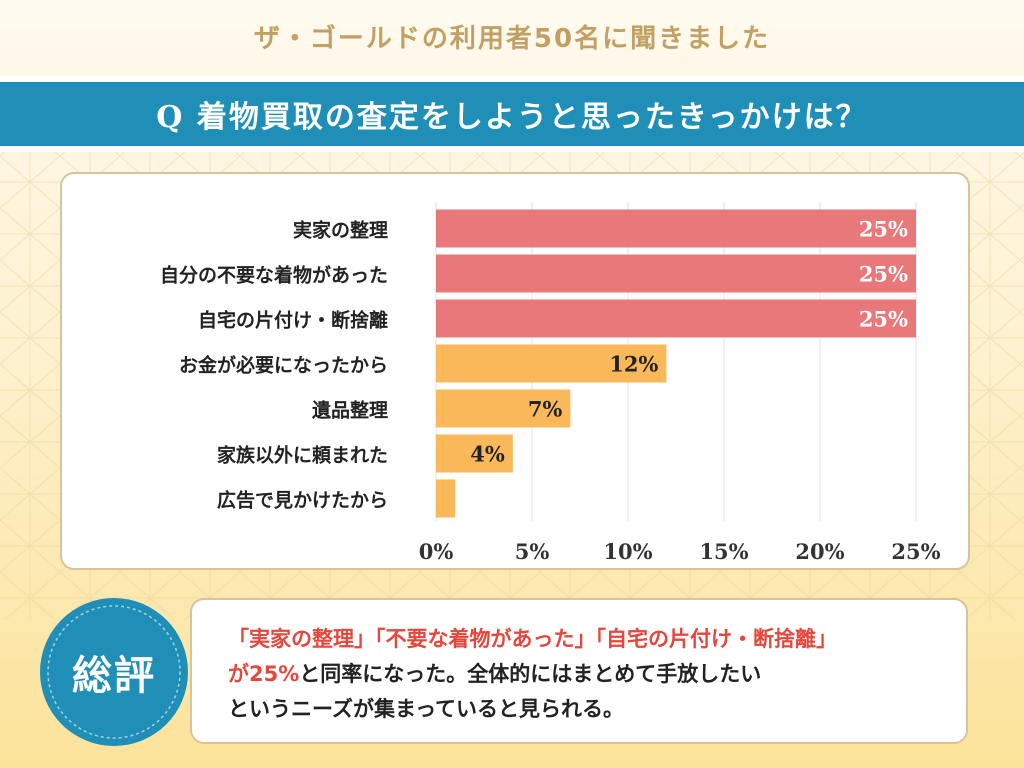 This screenshot has height=768, width=1024. I want to click on summary-line-2: が25%と同率になった。全体的にはまとめて手放したい, so click(593, 674).